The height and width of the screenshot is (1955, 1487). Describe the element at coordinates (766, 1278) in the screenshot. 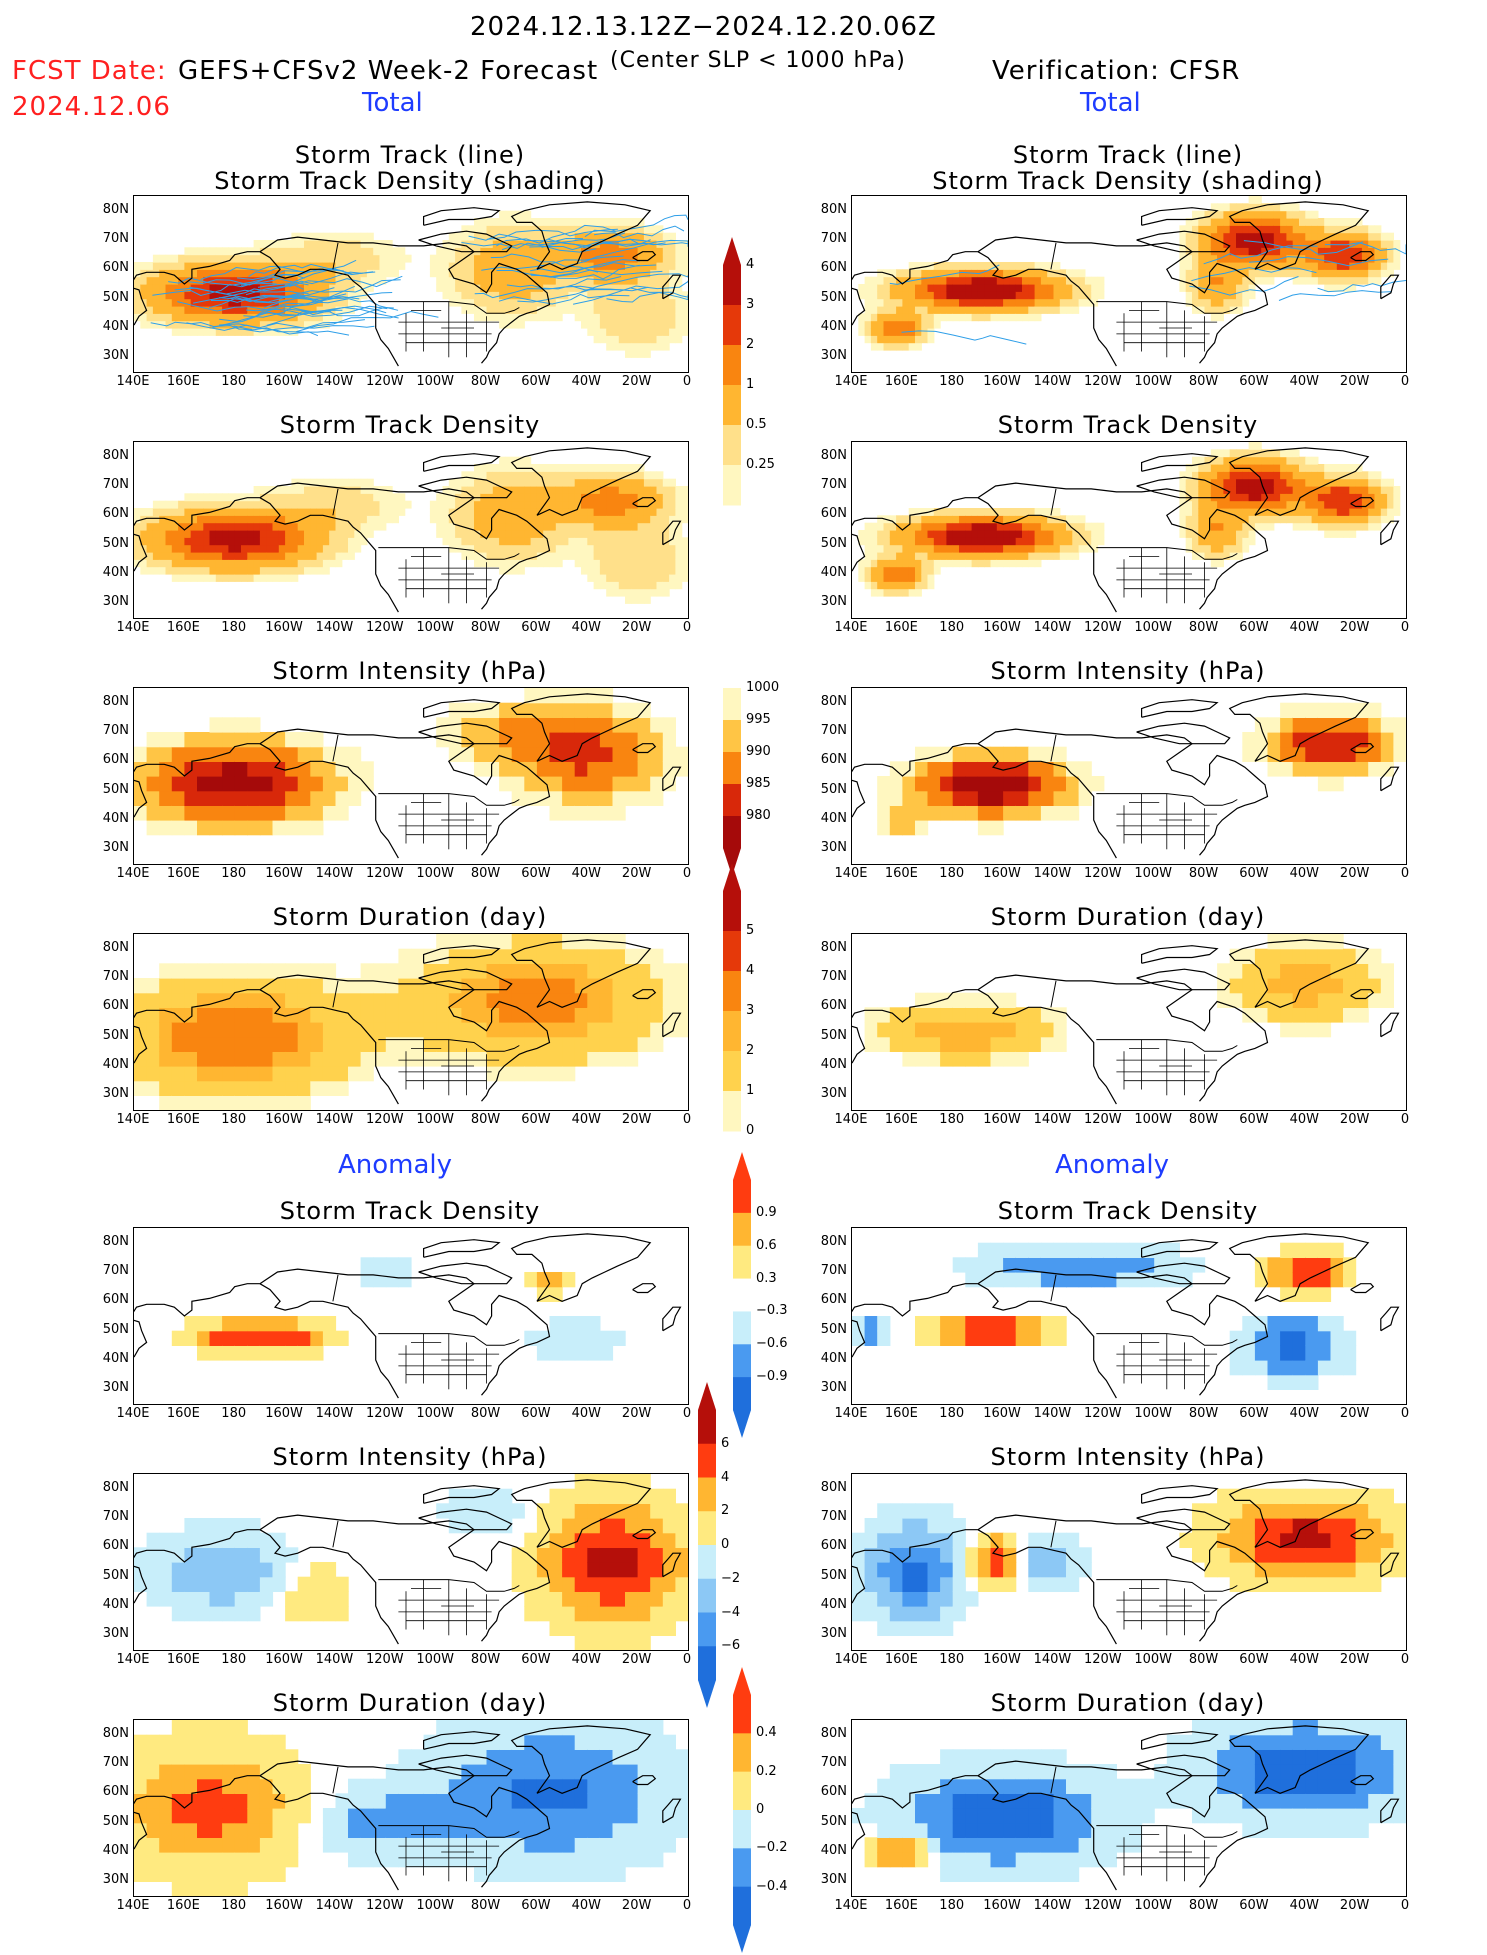

I see `density_anom-tick-label: 0.3` at that location.